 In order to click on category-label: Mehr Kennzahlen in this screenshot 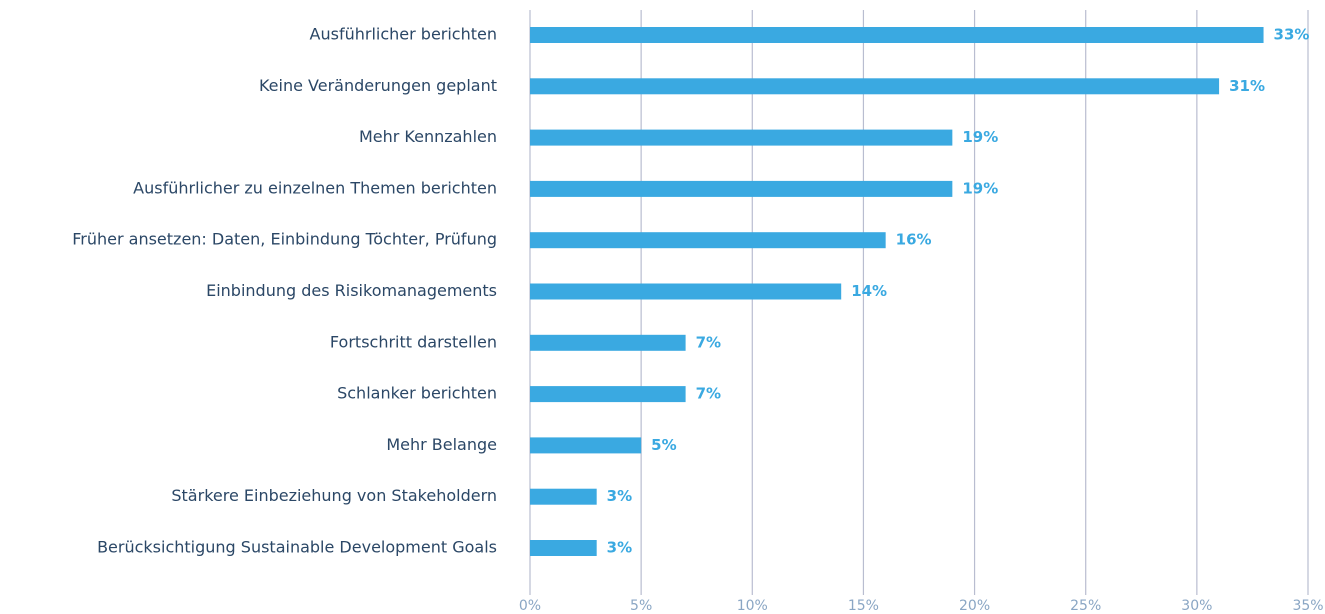, I will do `click(428, 136)`.